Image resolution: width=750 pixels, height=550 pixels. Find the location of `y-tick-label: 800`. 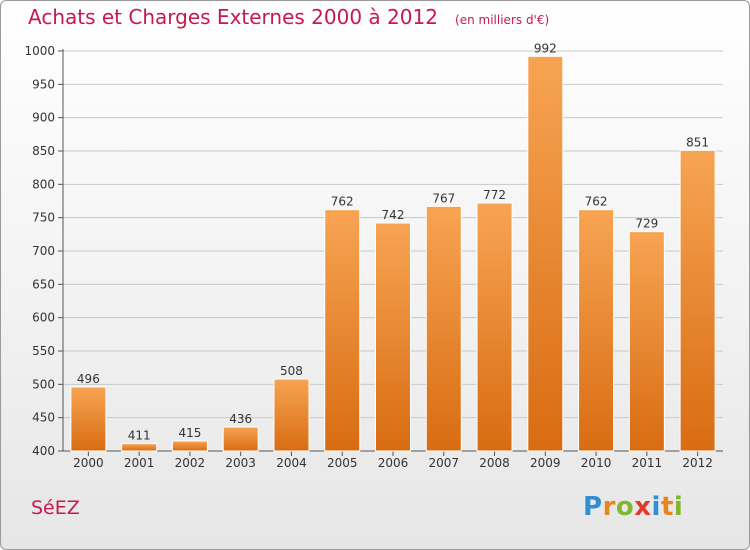

y-tick-label: 800 is located at coordinates (43, 184).